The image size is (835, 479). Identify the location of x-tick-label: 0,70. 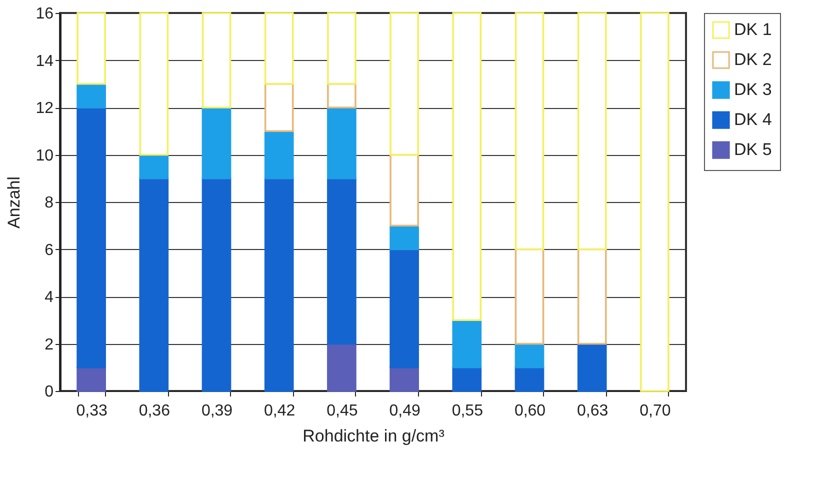
(655, 411).